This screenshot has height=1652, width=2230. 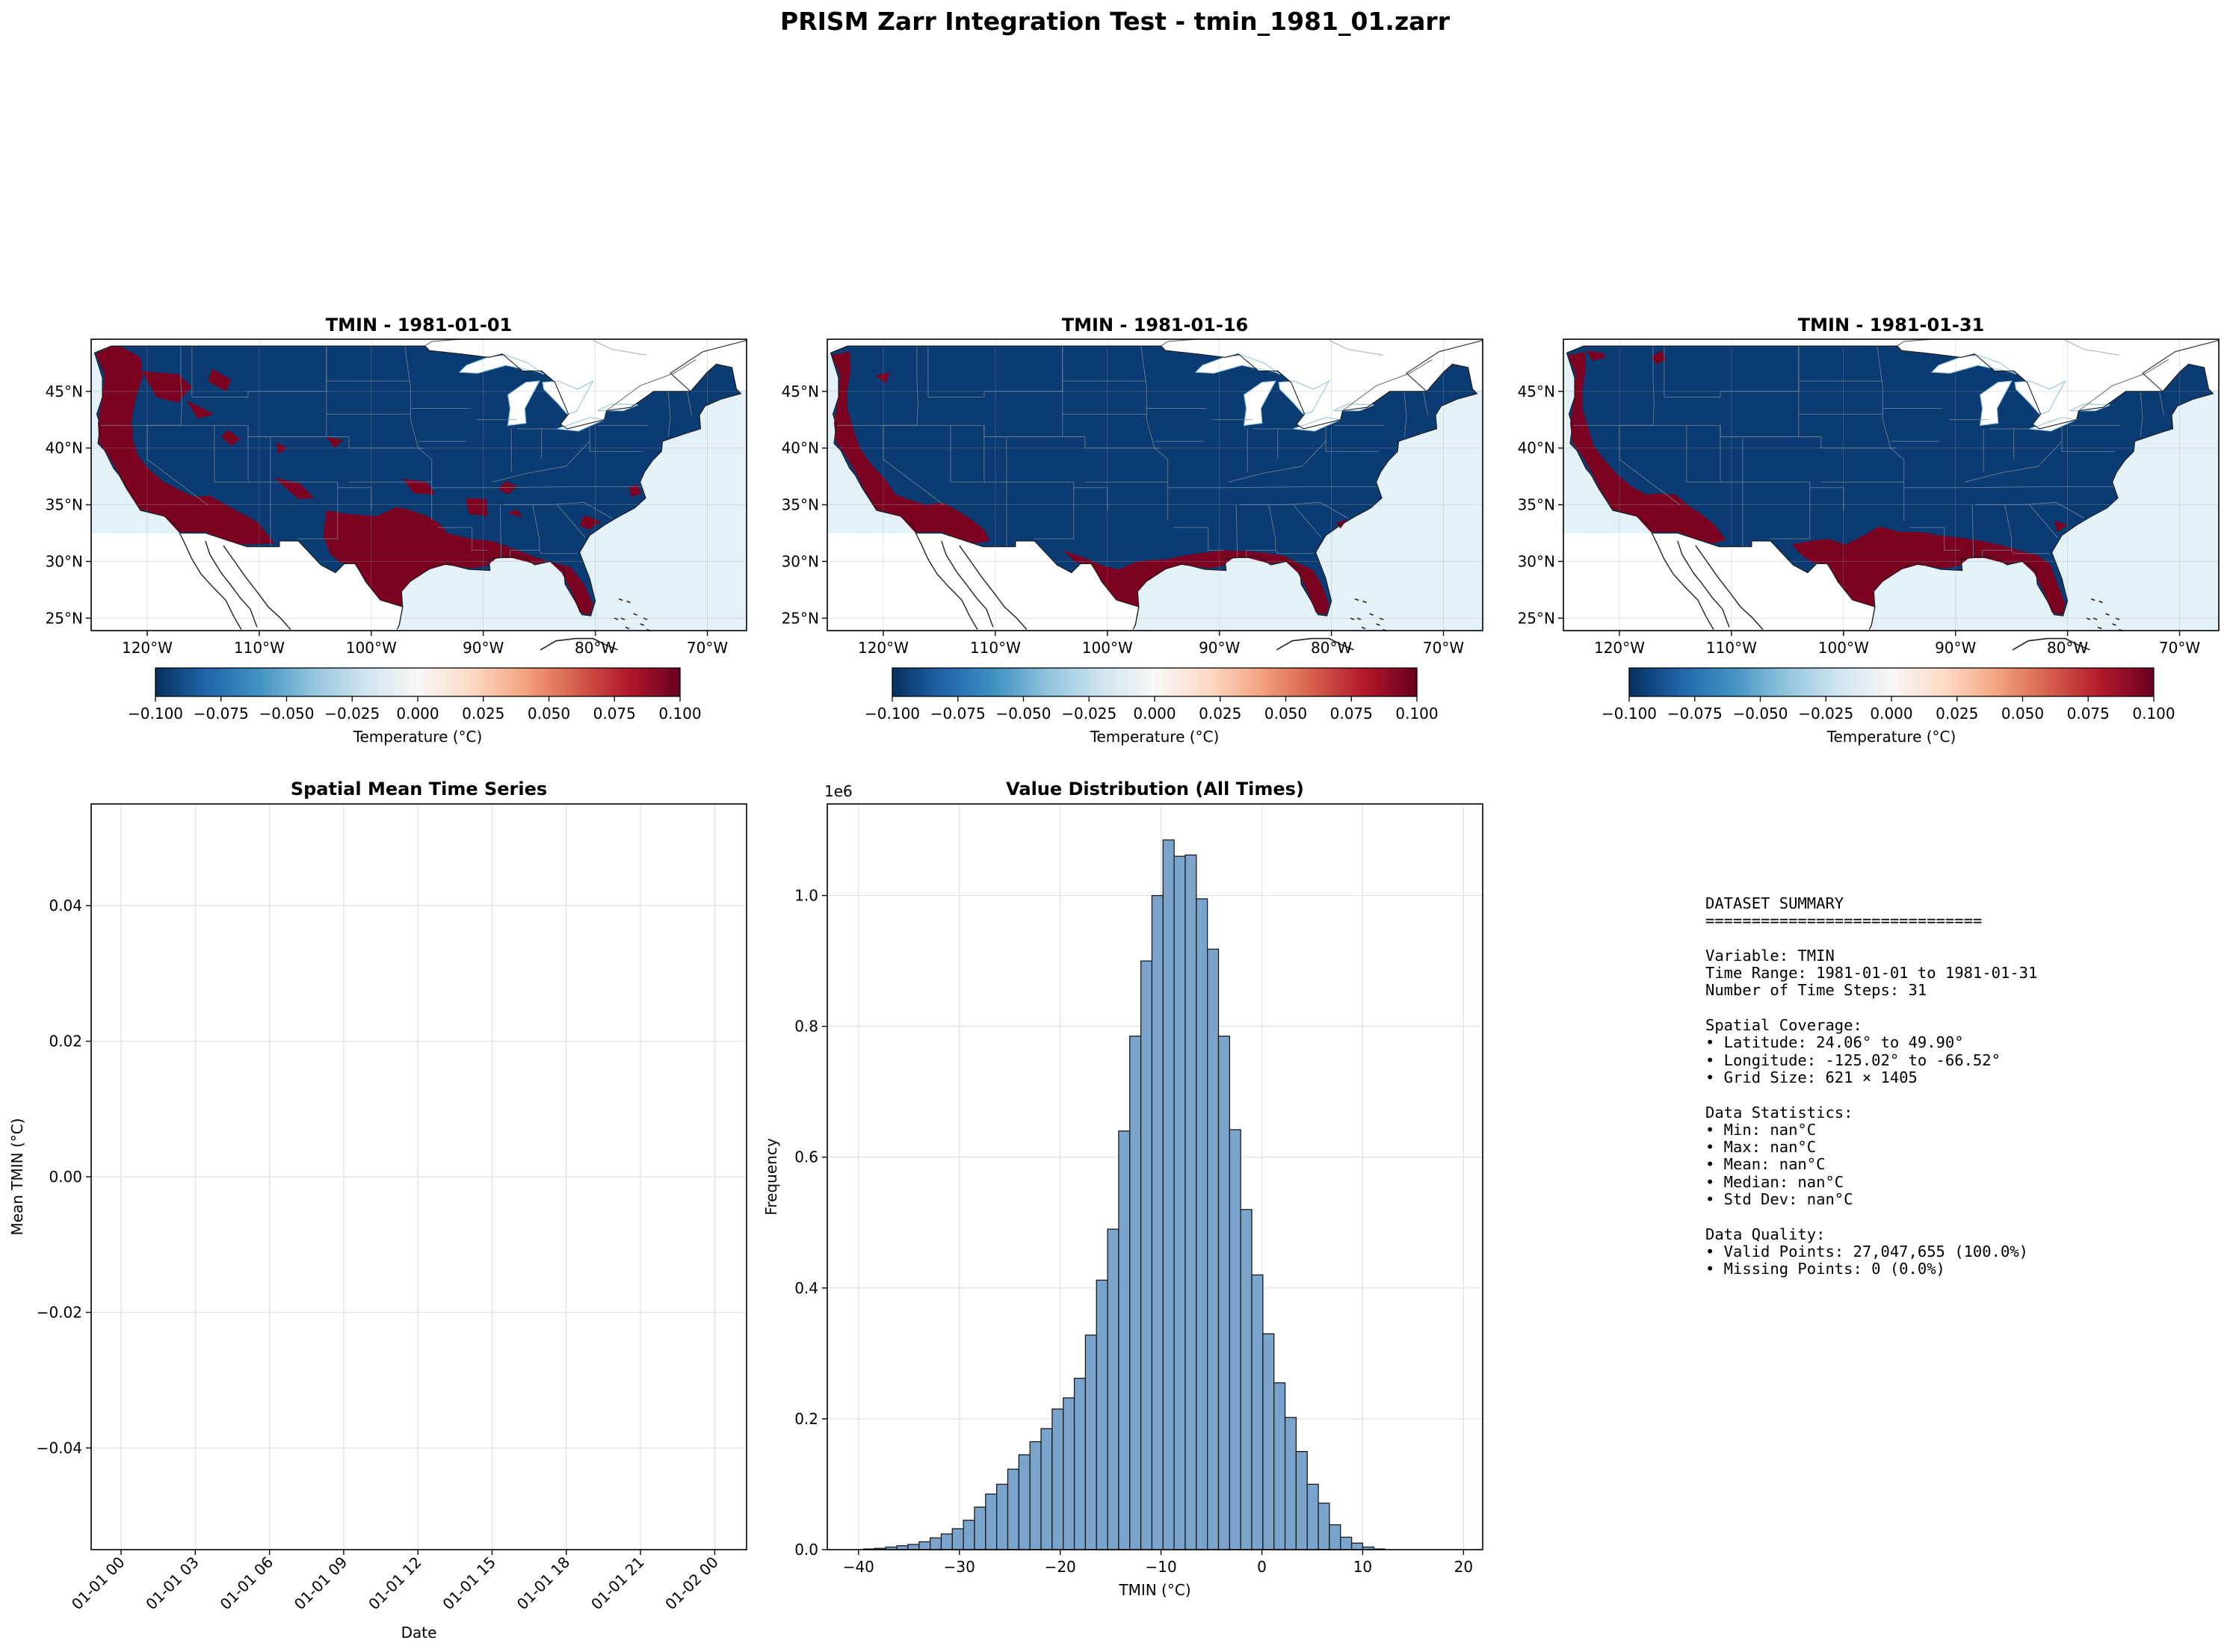 What do you see at coordinates (419, 1633) in the screenshot?
I see `x-axis-label: Date` at bounding box center [419, 1633].